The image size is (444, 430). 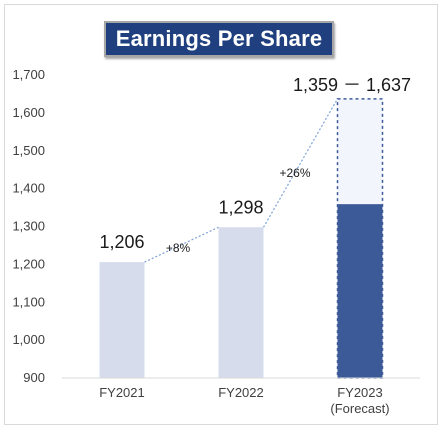 What do you see at coordinates (241, 392) in the screenshot?
I see `x-category-label: FY2022` at bounding box center [241, 392].